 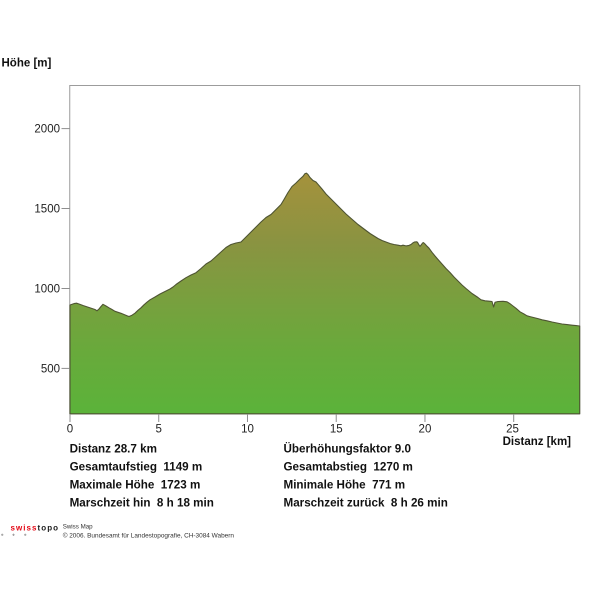 What do you see at coordinates (142, 502) in the screenshot?
I see `svg-text: Marschzeit hin 8 h 18 min` at bounding box center [142, 502].